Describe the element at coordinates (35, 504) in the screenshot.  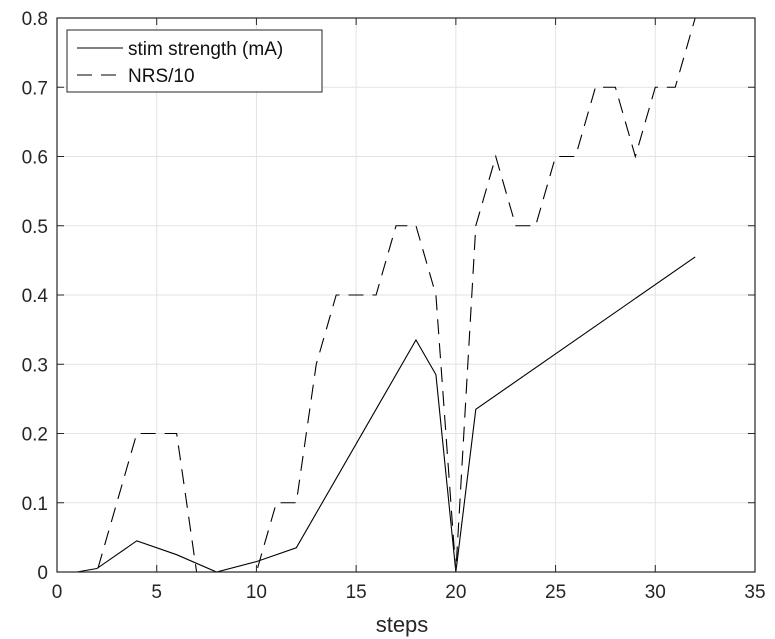
I see `y-tick-label: 0.1` at that location.